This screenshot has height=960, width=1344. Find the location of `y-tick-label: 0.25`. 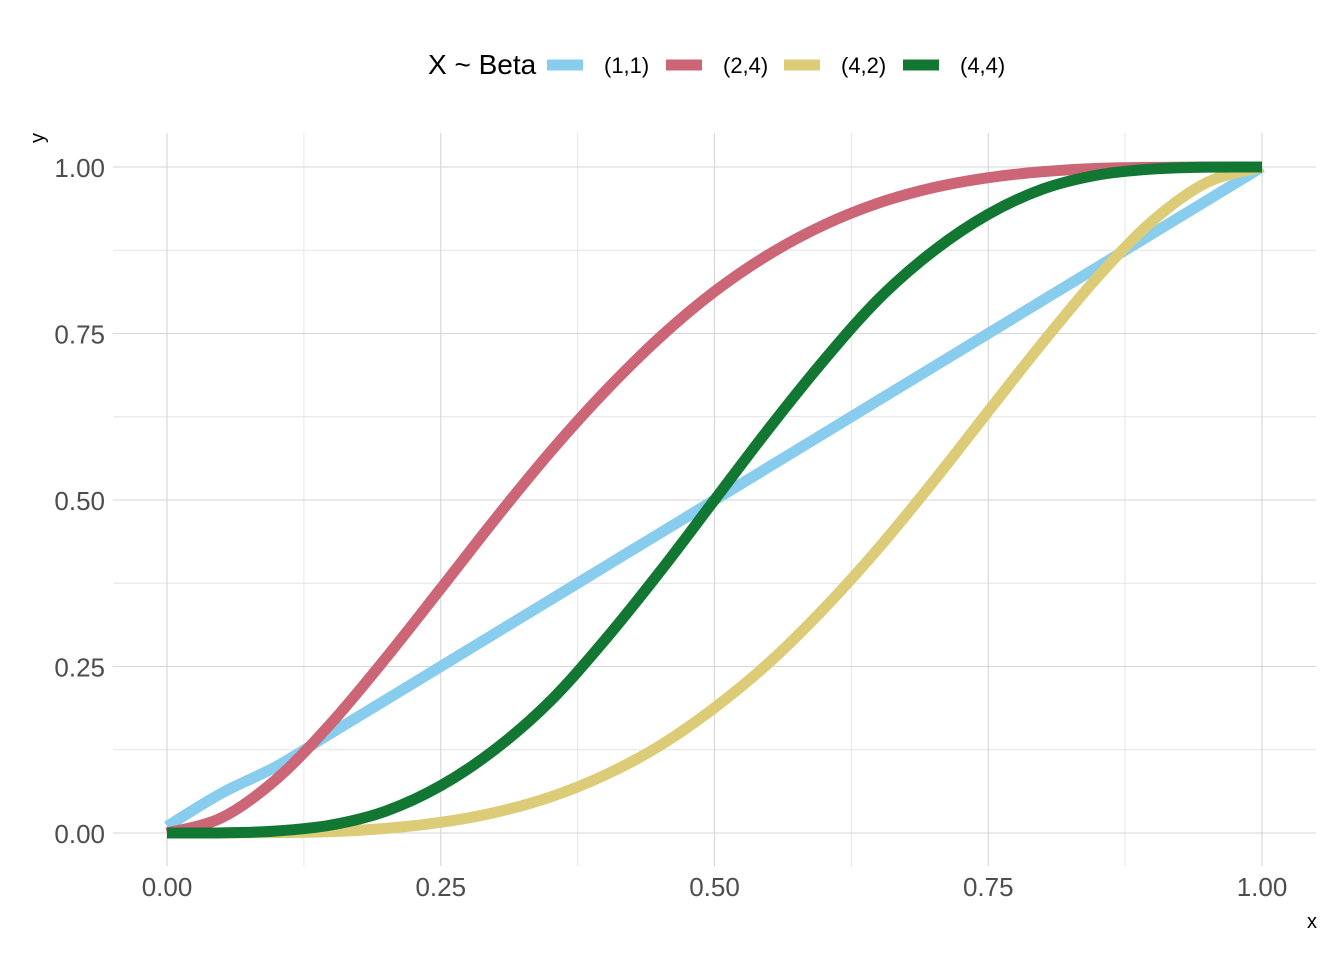

y-tick-label: 0.25 is located at coordinates (79, 668).